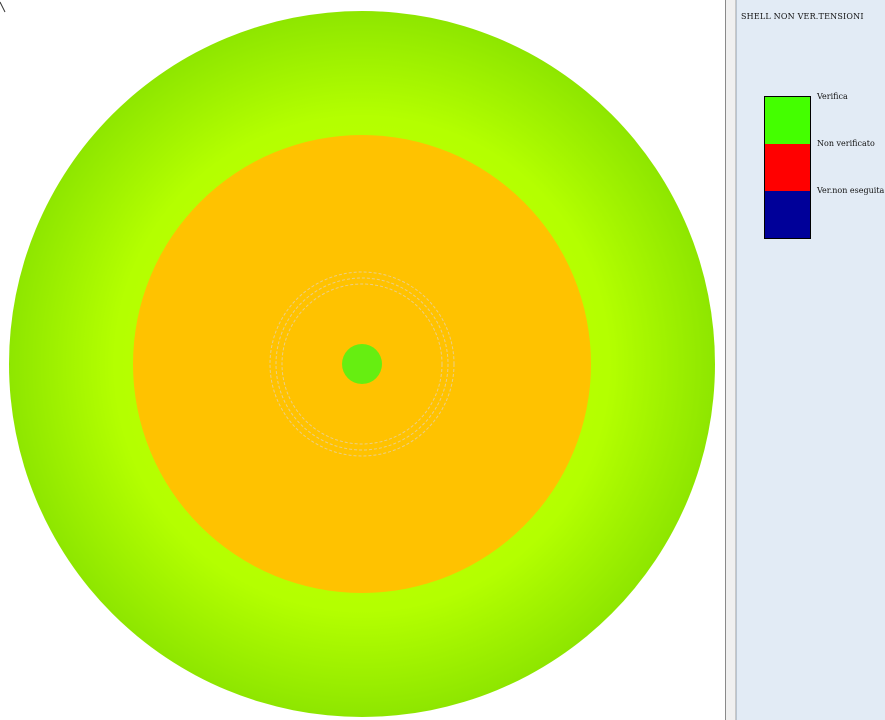 Image resolution: width=885 pixels, height=720 pixels. What do you see at coordinates (787, 214) in the screenshot?
I see `legend-swatch-ver-non-eseguita` at bounding box center [787, 214].